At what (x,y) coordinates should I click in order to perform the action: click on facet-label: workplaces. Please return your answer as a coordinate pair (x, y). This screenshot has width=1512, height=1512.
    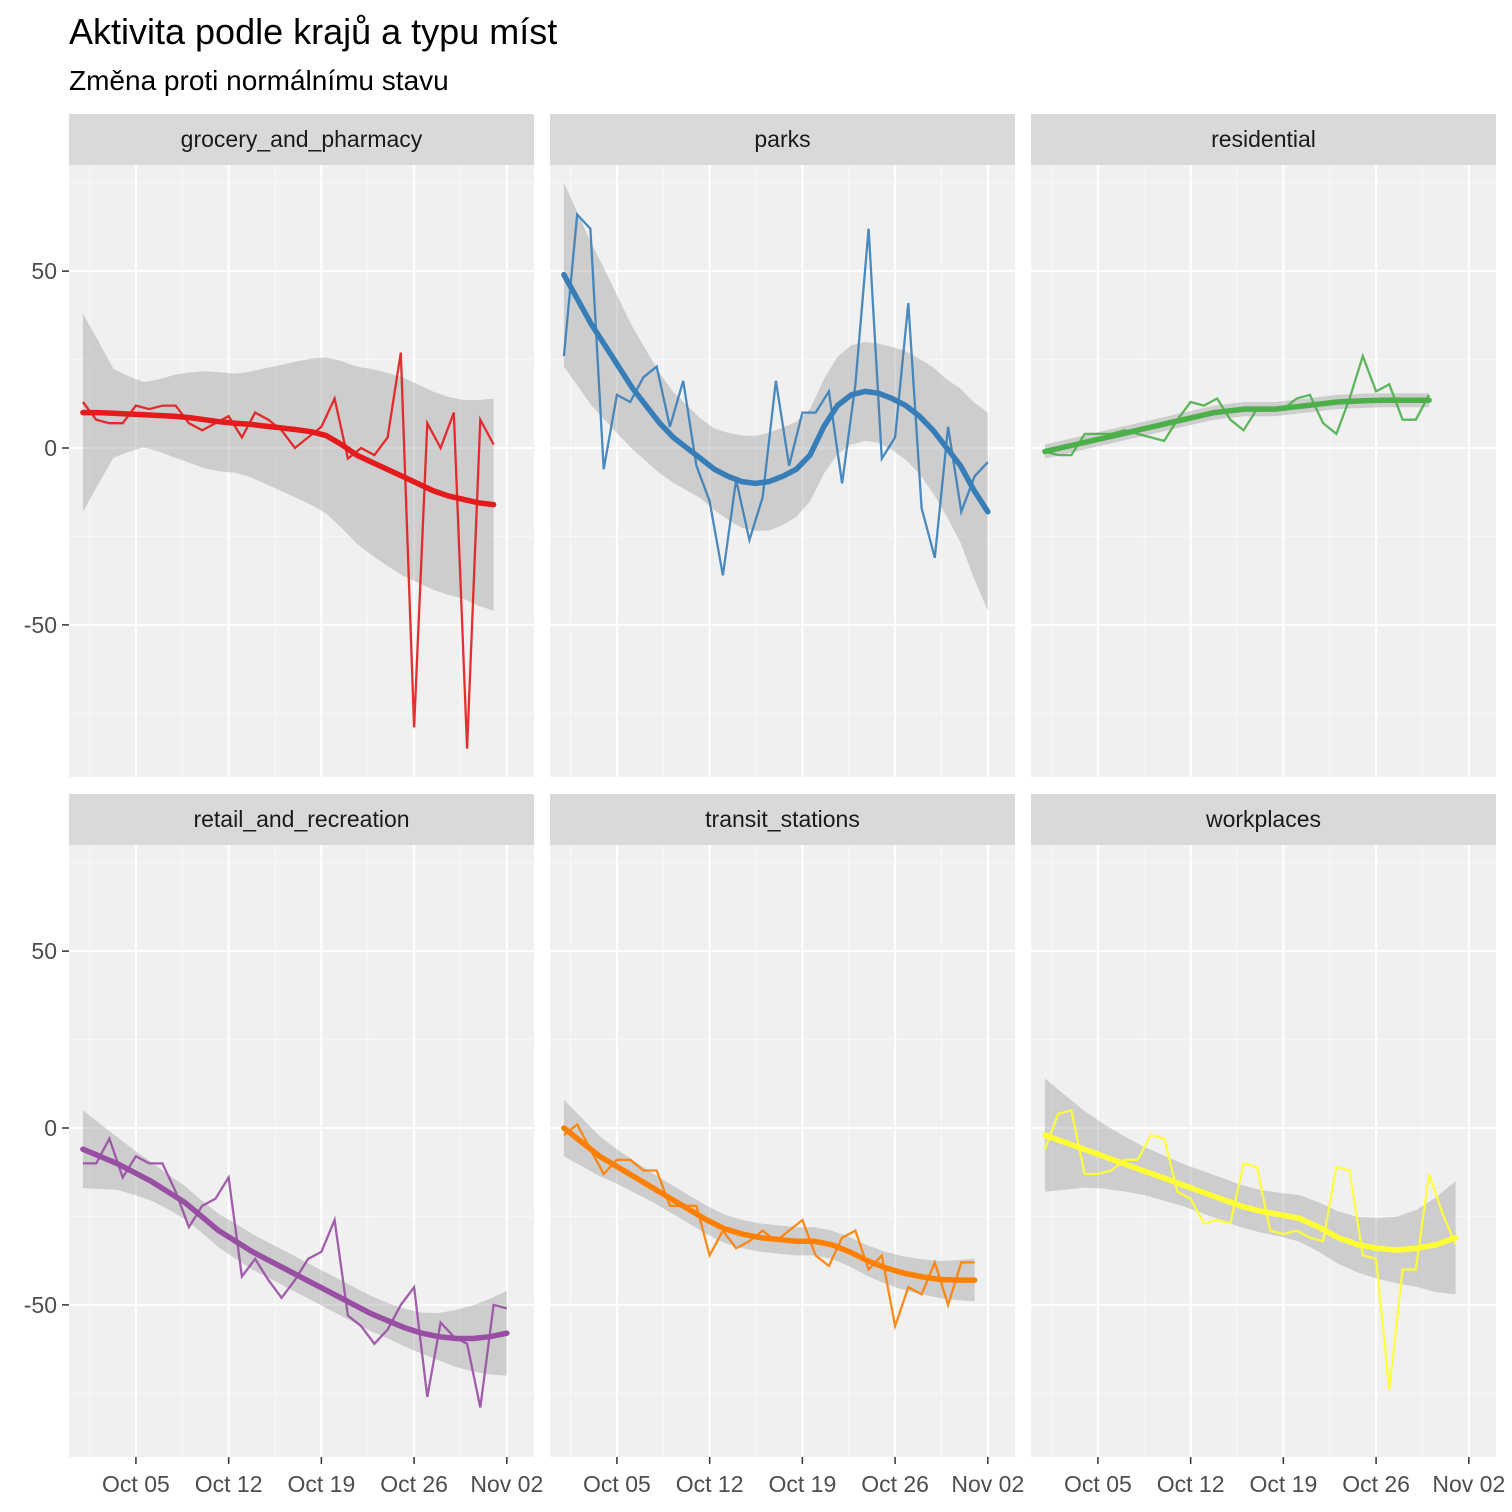
    Looking at the image, I should click on (1263, 819).